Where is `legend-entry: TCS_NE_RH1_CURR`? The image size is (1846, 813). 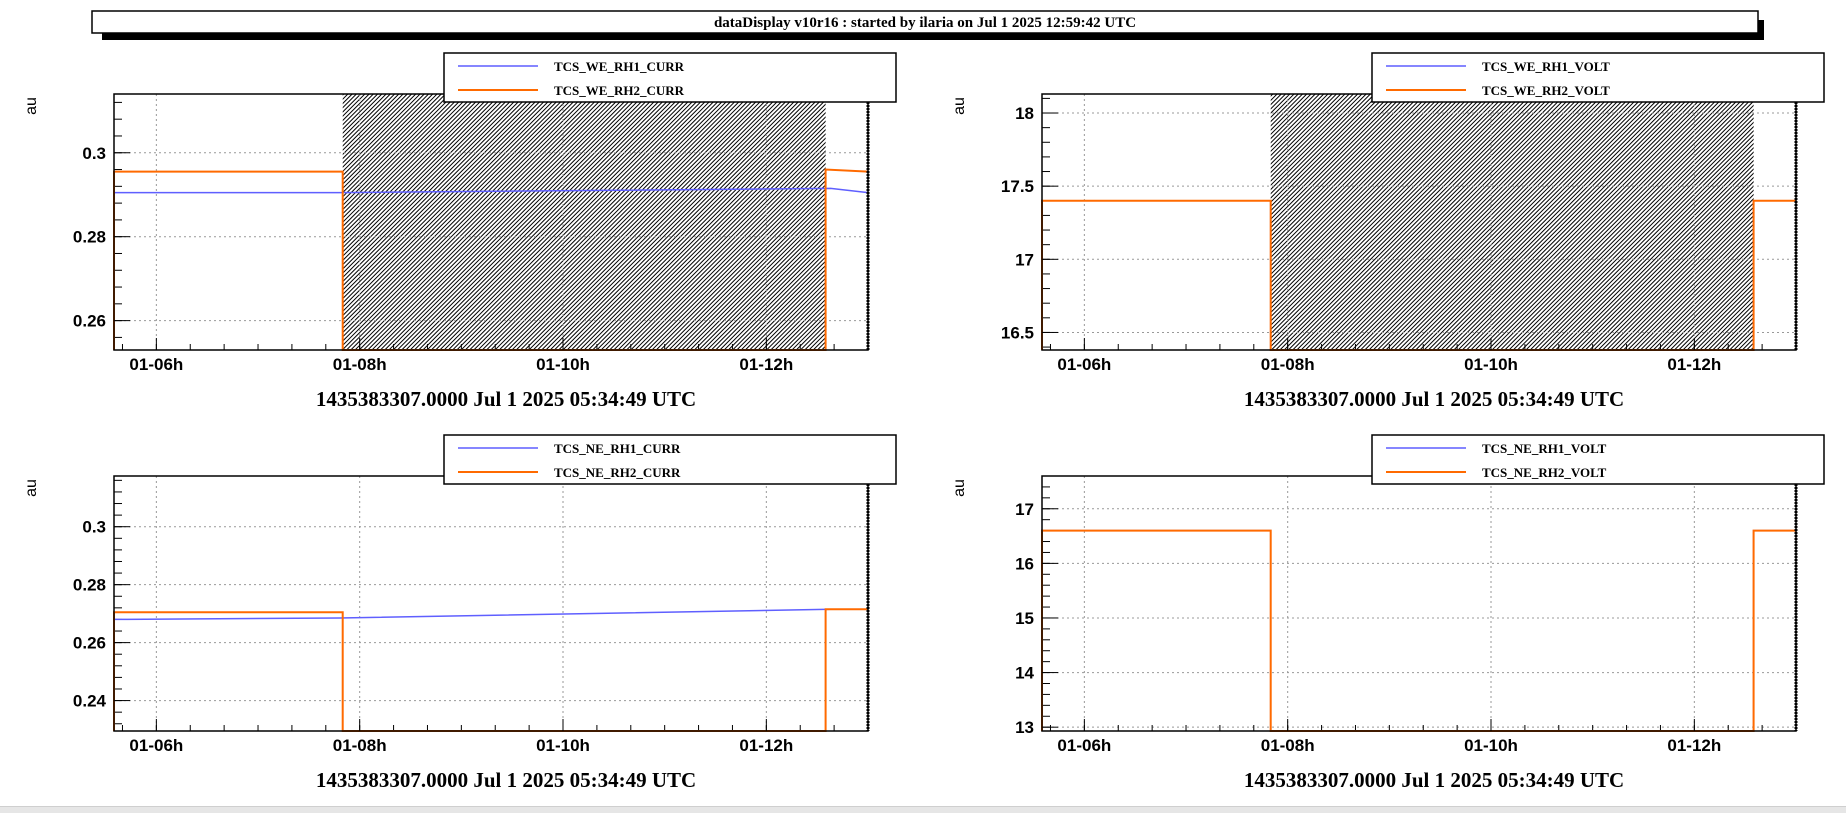
legend-entry: TCS_NE_RH1_CURR is located at coordinates (617, 448).